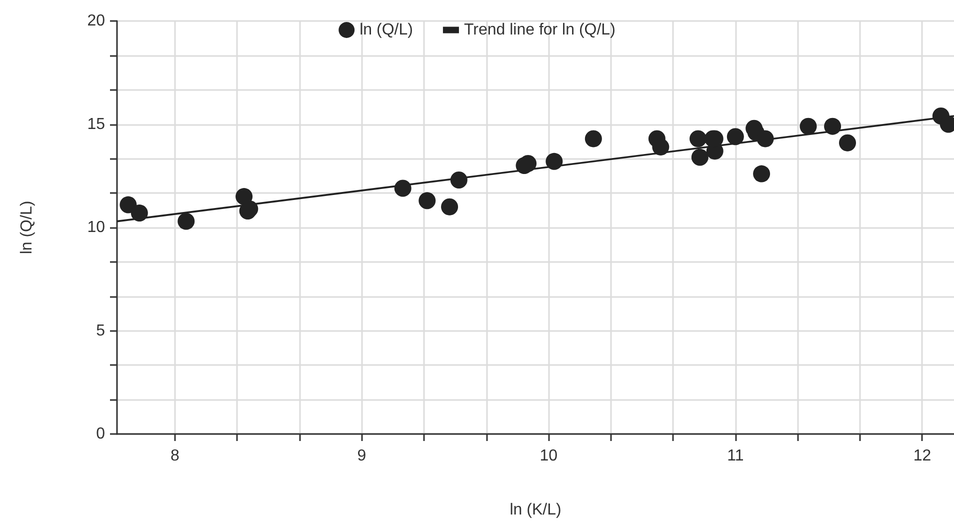  Describe the element at coordinates (101, 331) in the screenshot. I see `y-tick-label: 5` at that location.